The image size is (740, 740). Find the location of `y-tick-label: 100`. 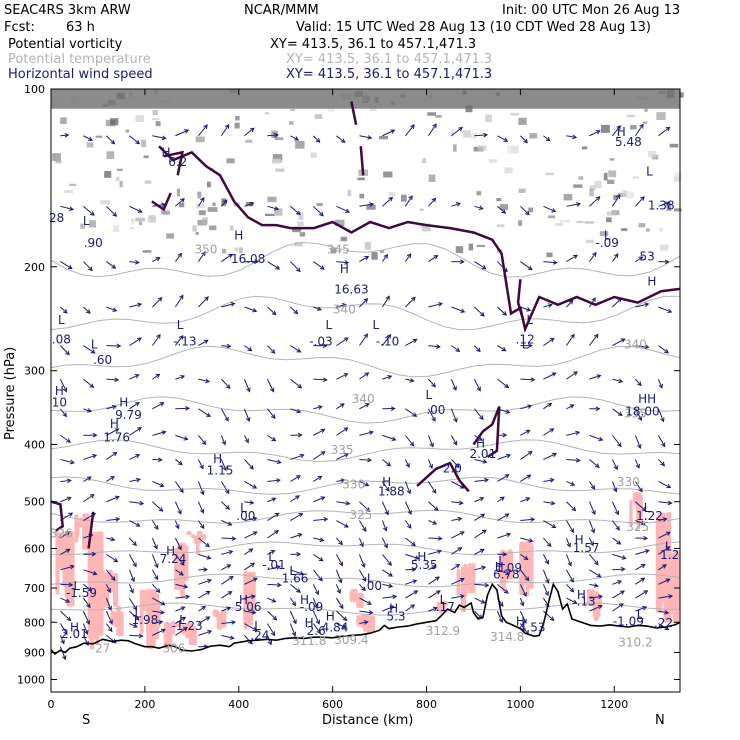

y-tick-label: 100 is located at coordinates (34, 89).